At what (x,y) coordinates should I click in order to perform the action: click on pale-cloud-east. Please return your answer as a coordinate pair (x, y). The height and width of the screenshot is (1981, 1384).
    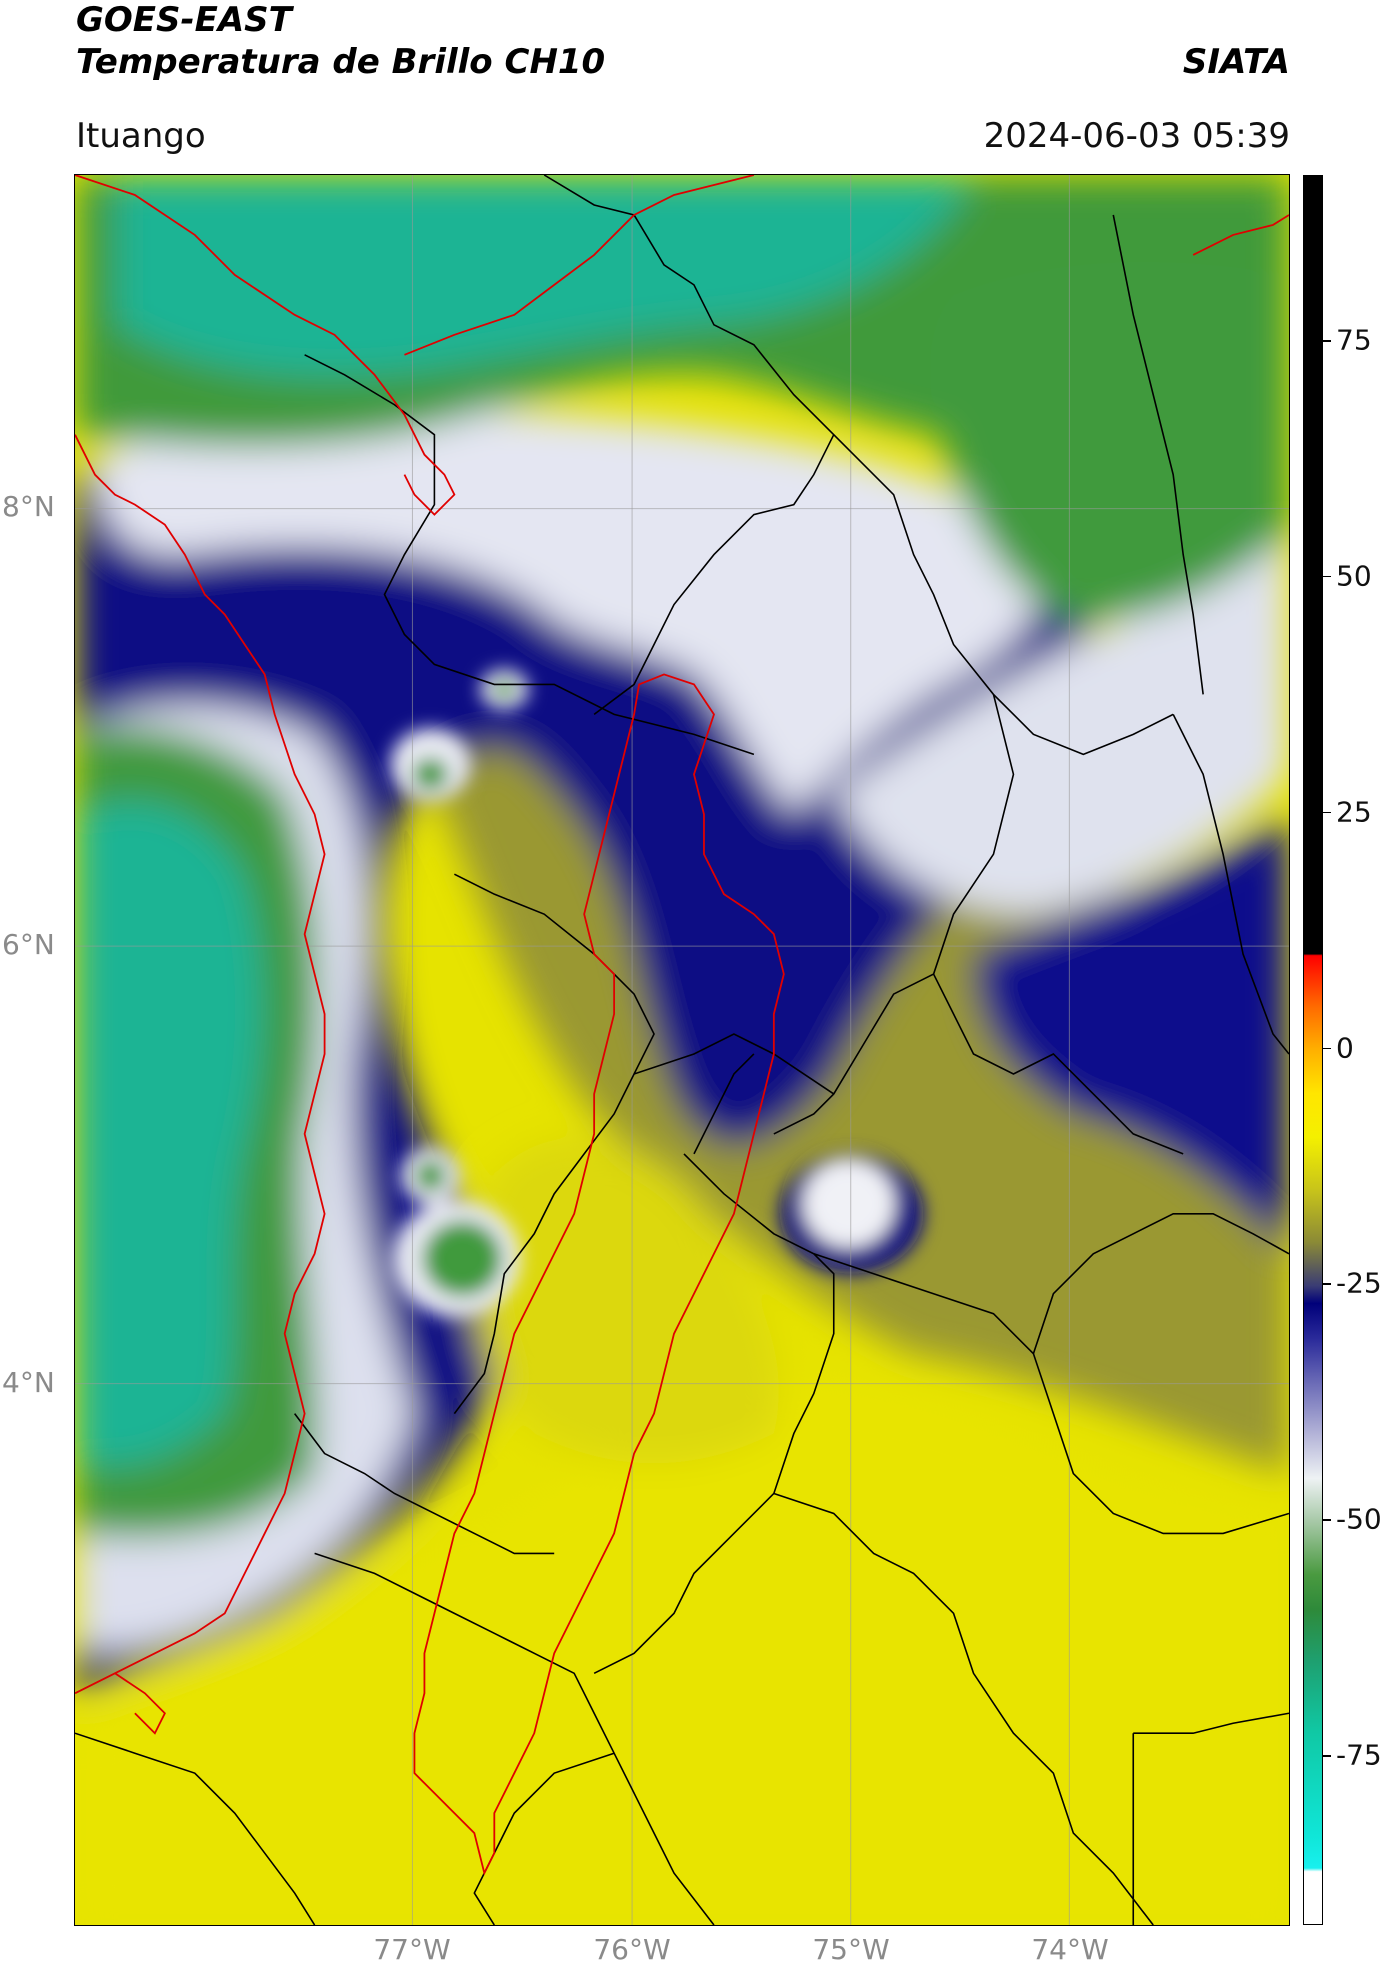
    Looking at the image, I should click on (1061, 724).